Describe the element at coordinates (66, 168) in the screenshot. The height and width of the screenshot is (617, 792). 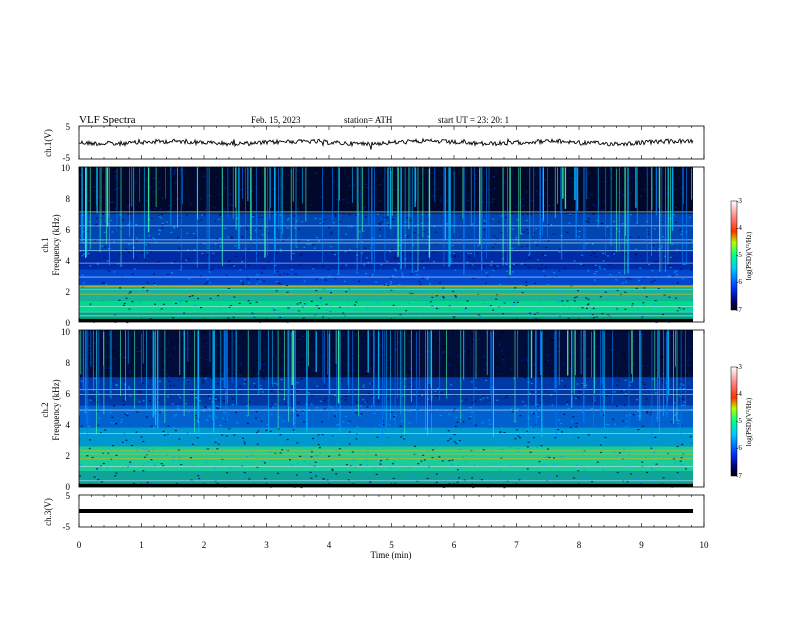
I see `ch1-ytick-10: 10` at that location.